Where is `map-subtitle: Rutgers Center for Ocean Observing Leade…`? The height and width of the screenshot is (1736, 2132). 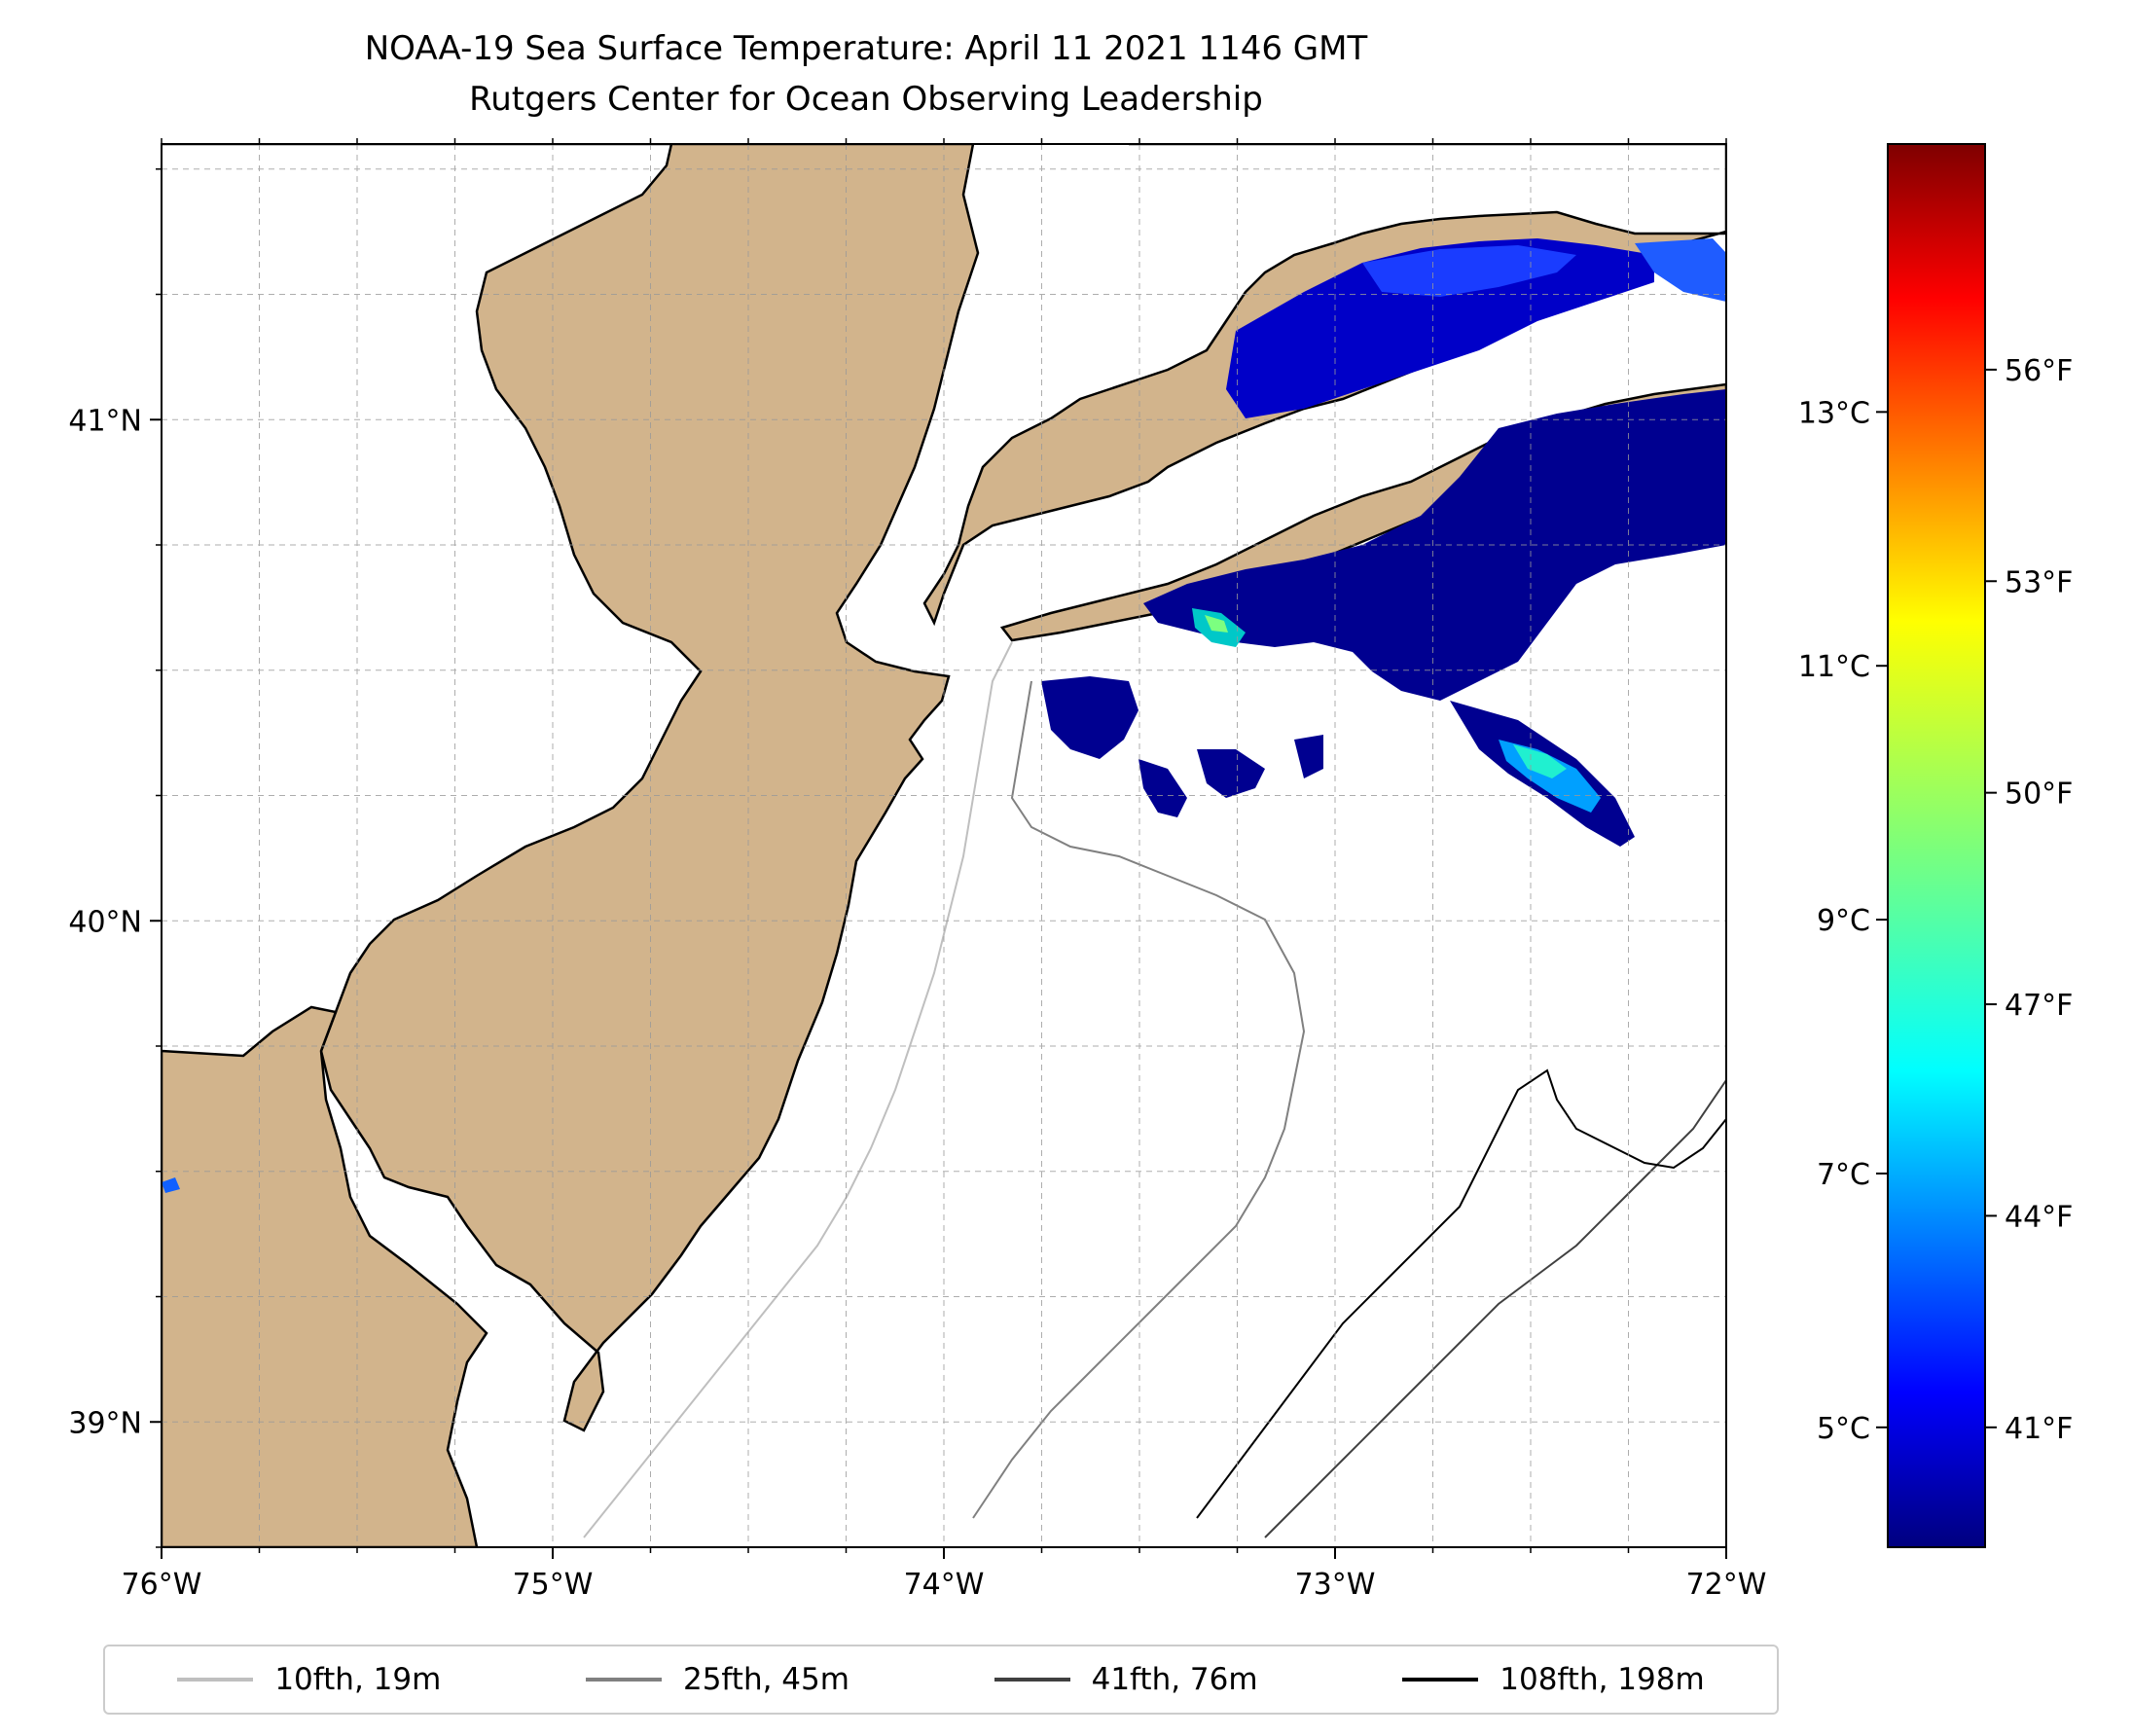 map-subtitle: Rutgers Center for Ocean Observing Leade… is located at coordinates (866, 100).